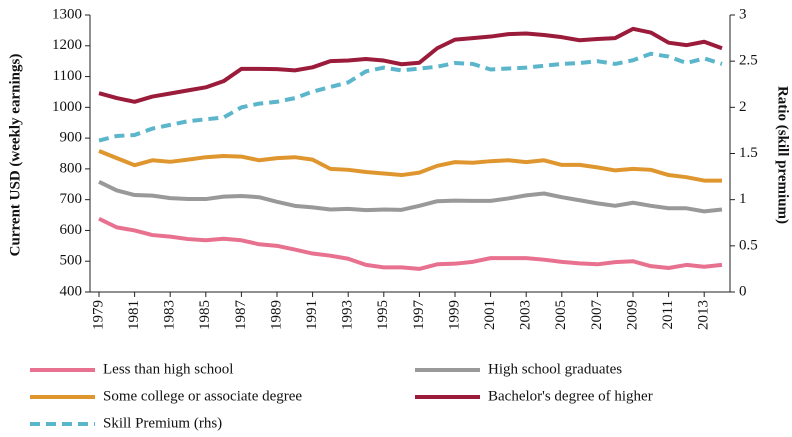 The image size is (792, 437). Describe the element at coordinates (419, 315) in the screenshot. I see `x-tick-label: 1997` at that location.